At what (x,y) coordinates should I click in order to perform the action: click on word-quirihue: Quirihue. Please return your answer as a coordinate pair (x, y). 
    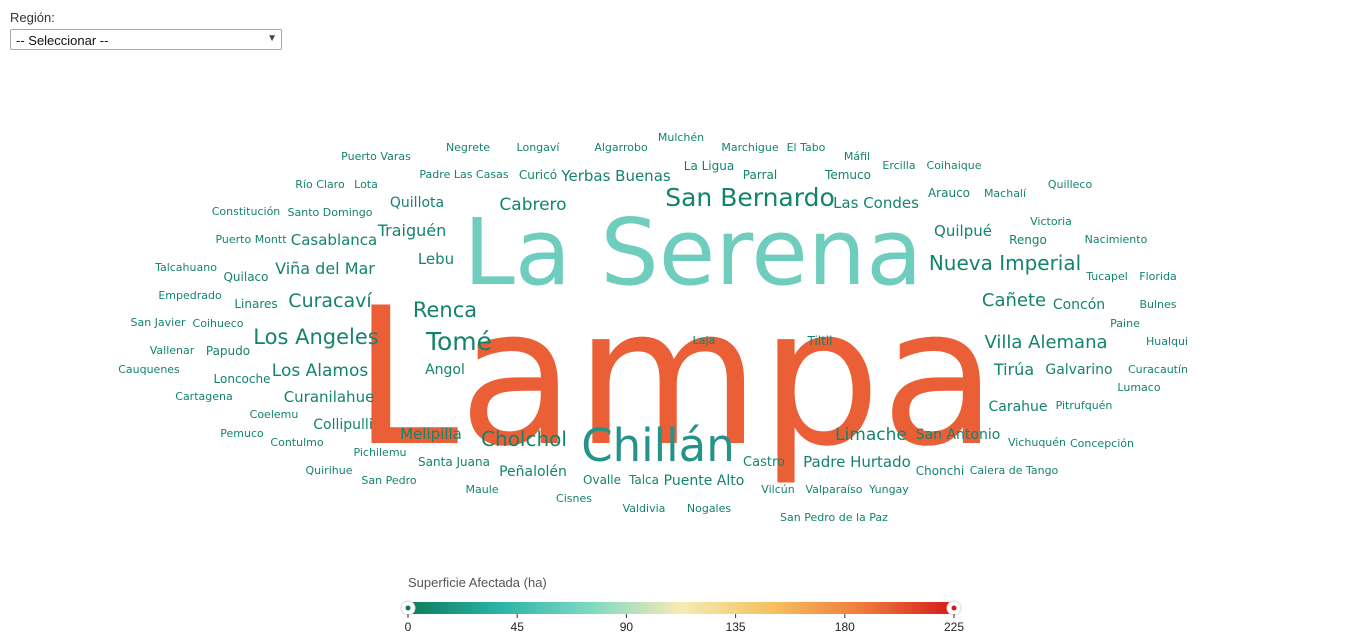
    Looking at the image, I should click on (329, 470).